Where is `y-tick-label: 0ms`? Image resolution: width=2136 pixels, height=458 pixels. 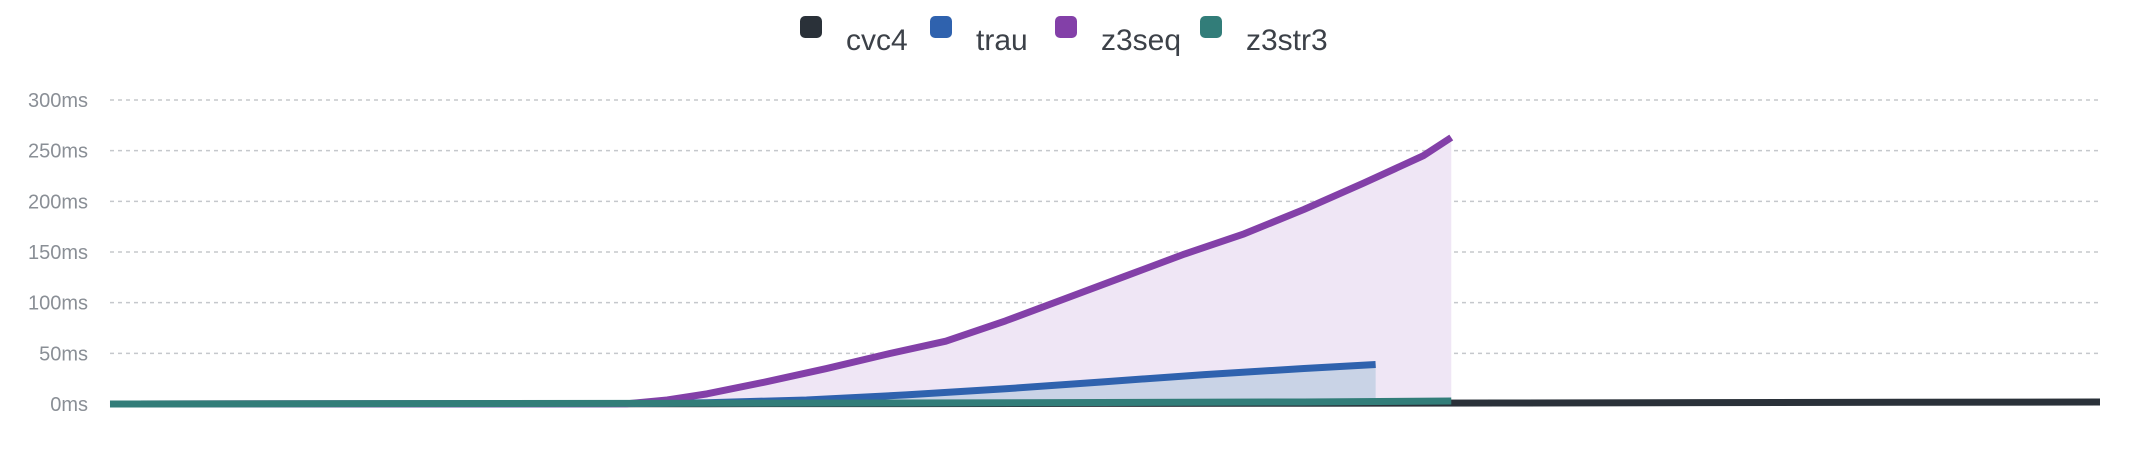
y-tick-label: 0ms is located at coordinates (69, 405).